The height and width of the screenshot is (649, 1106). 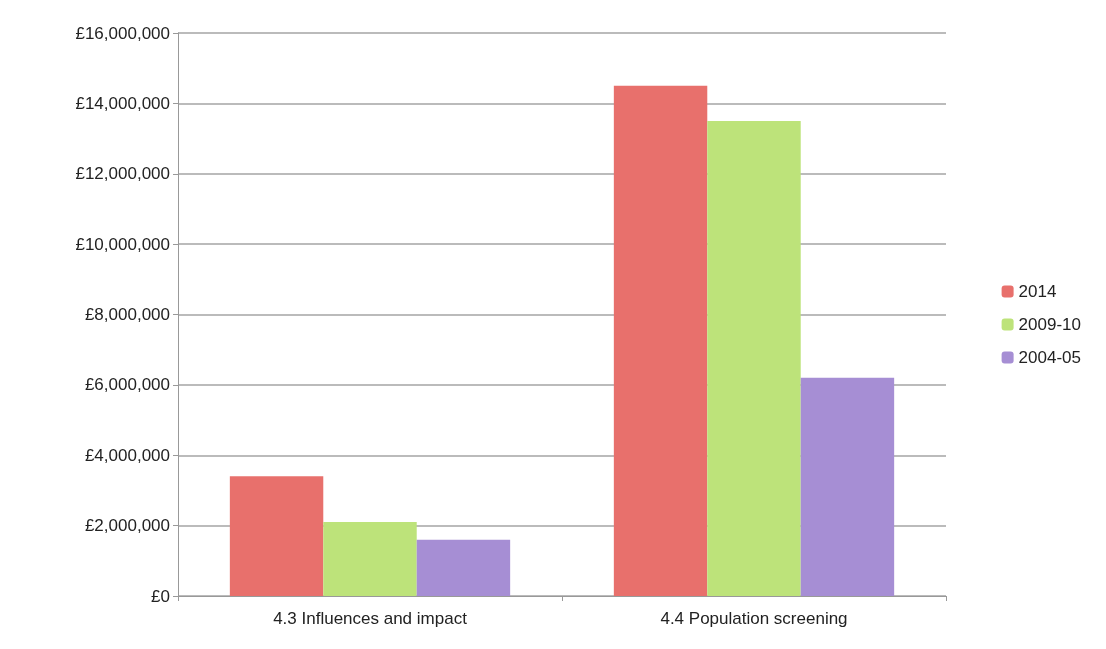 What do you see at coordinates (1049, 357) in the screenshot?
I see `legend-label: 2004-05` at bounding box center [1049, 357].